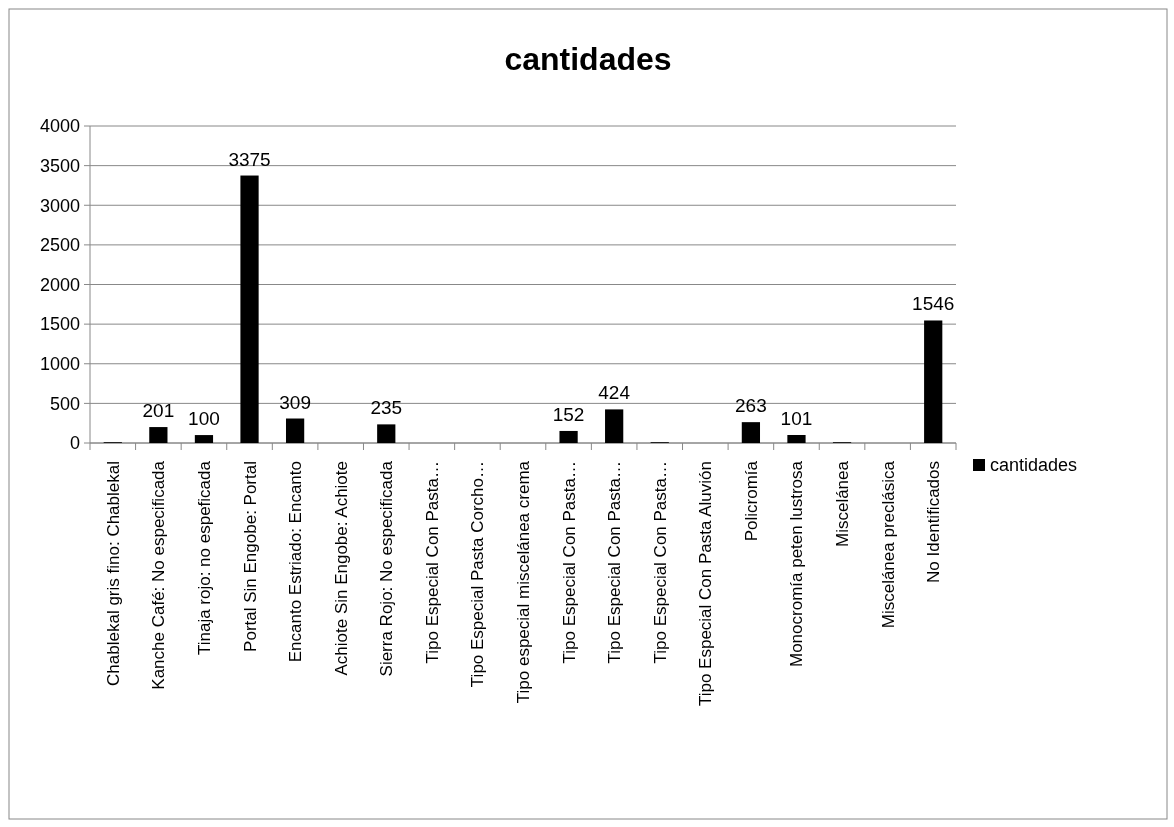 Image resolution: width=1174 pixels, height=827 pixels. I want to click on x-tick-label: Kanche Café: No especificada, so click(159, 575).